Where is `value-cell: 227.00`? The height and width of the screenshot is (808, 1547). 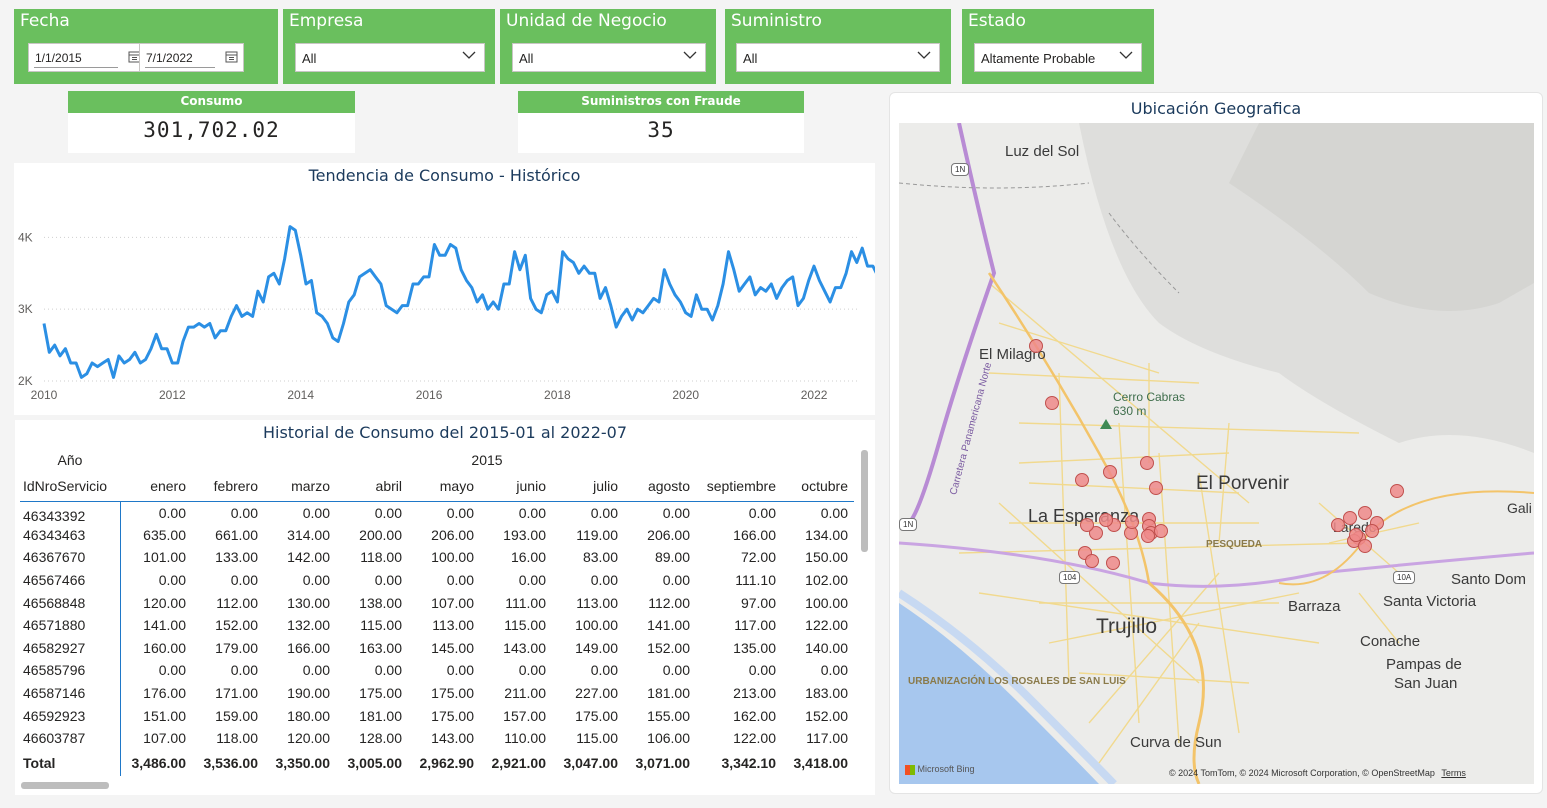 value-cell: 227.00 is located at coordinates (596, 693).